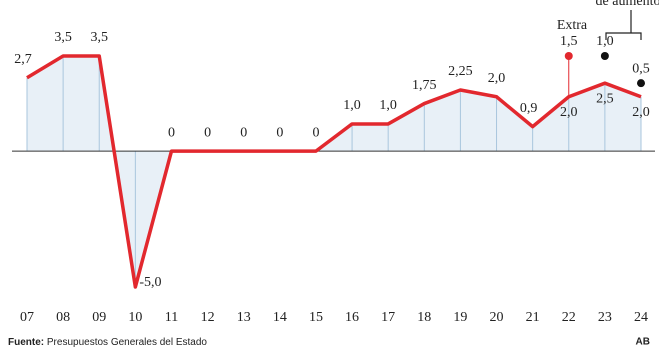 The image size is (659, 349). Describe the element at coordinates (208, 317) in the screenshot. I see `x-tick-label: 12` at that location.